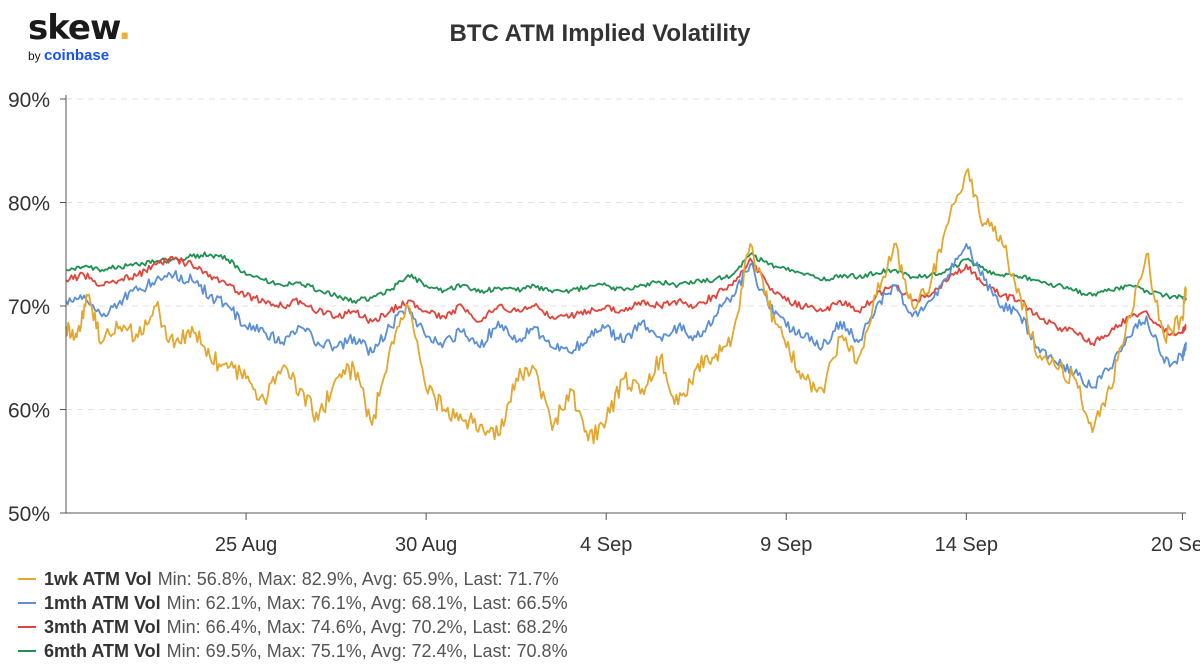 The width and height of the screenshot is (1200, 670). I want to click on skew-logo: skew. by coinbase, so click(83, 37).